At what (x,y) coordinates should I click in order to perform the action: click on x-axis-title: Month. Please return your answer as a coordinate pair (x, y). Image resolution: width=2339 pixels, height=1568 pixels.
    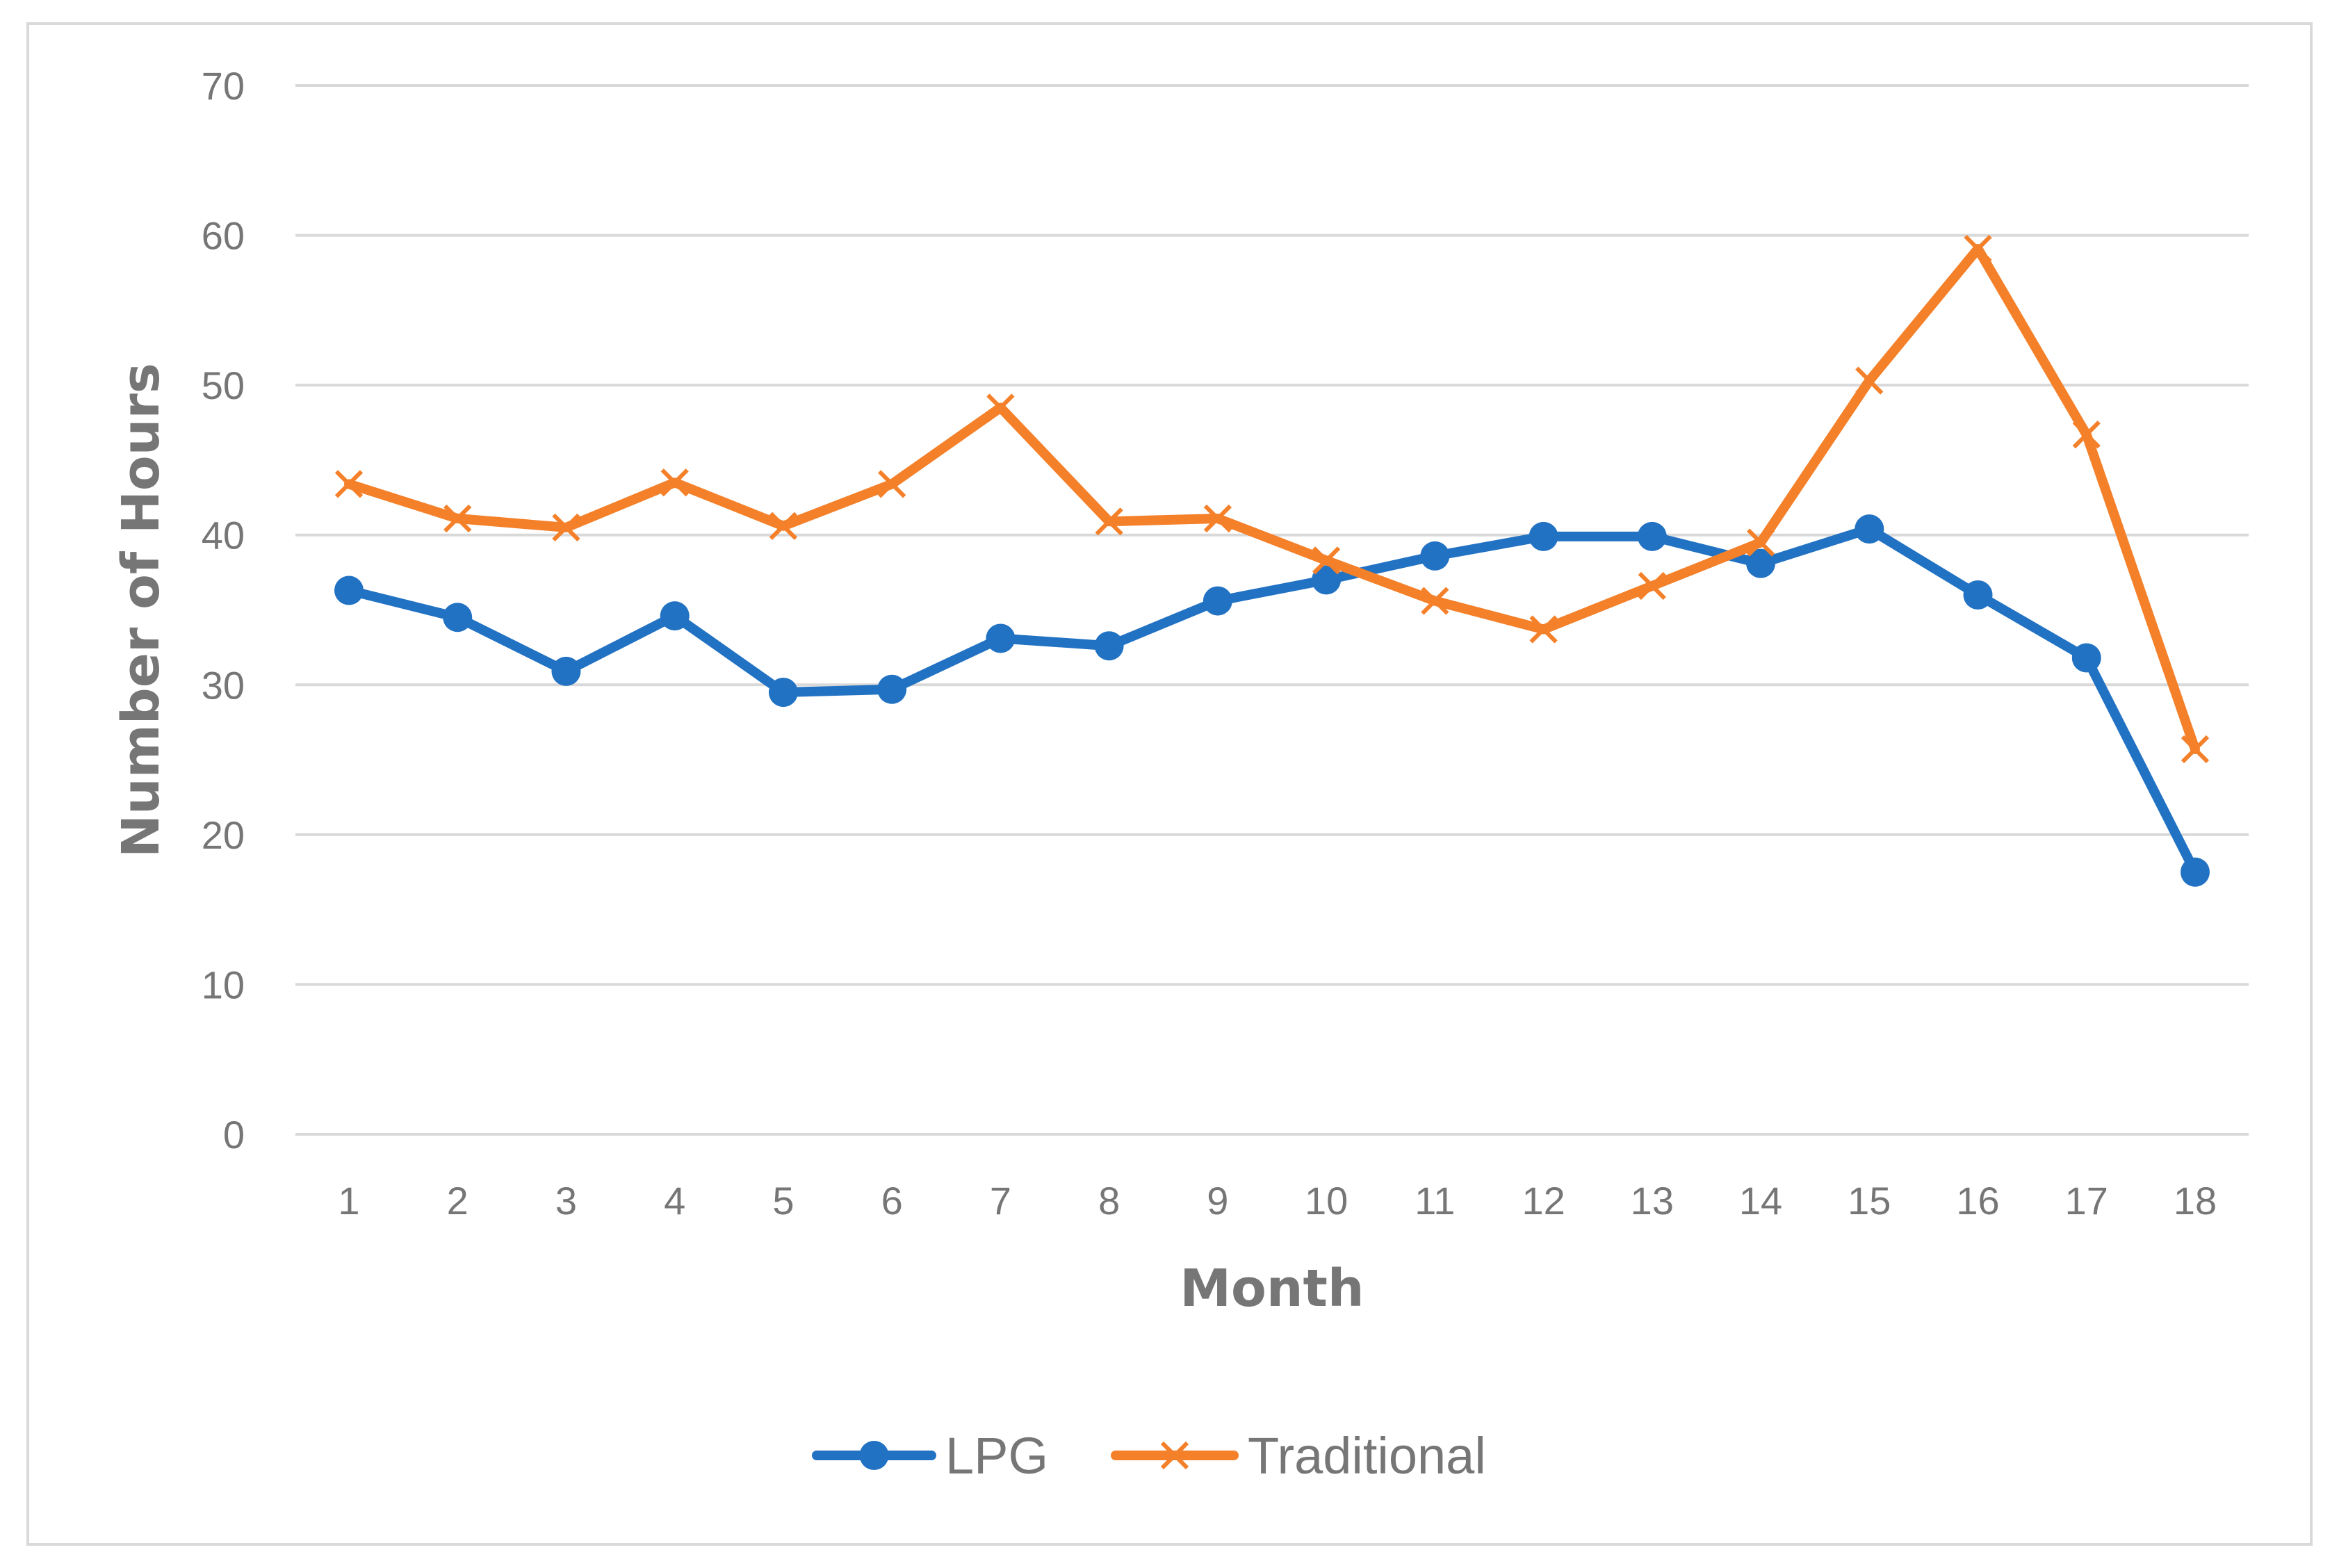
    Looking at the image, I should click on (1272, 1288).